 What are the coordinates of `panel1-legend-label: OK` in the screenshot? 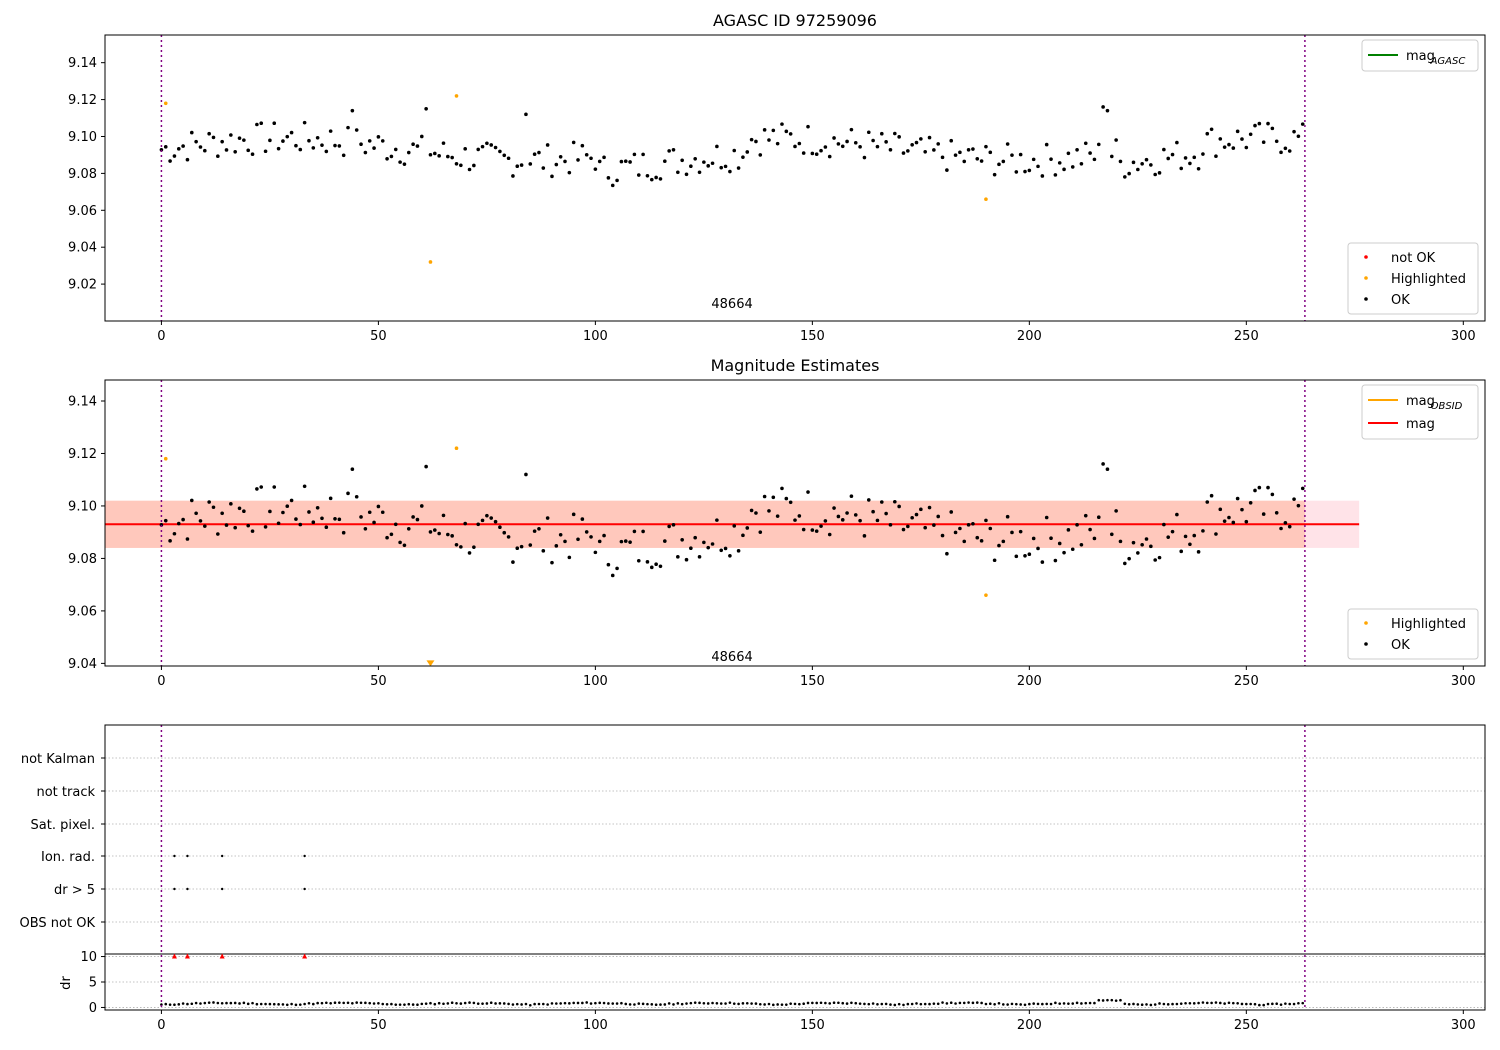 It's located at (1400, 300).